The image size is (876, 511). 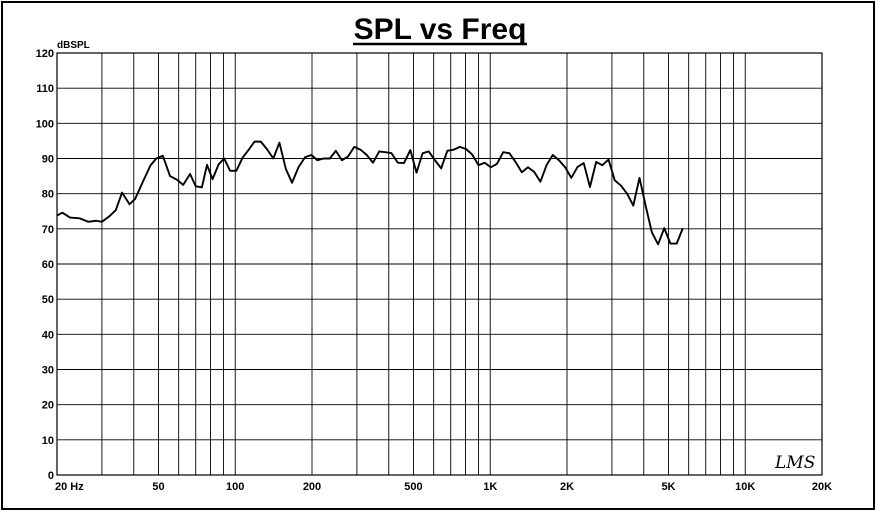 What do you see at coordinates (45, 89) in the screenshot?
I see `y-tick-label: 110` at bounding box center [45, 89].